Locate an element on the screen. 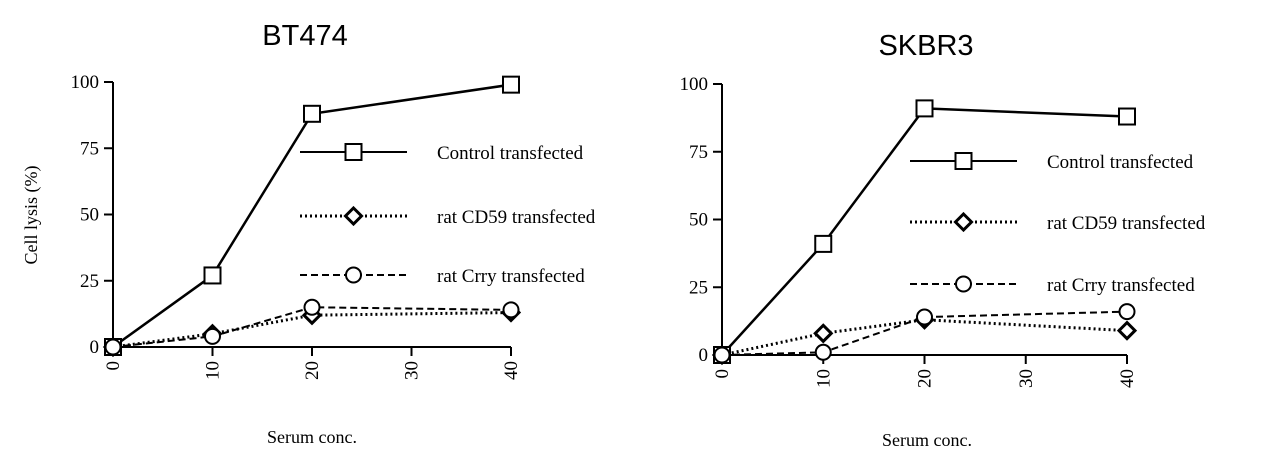 Image resolution: width=1261 pixels, height=452 pixels. chart-title: BT474 is located at coordinates (304, 36).